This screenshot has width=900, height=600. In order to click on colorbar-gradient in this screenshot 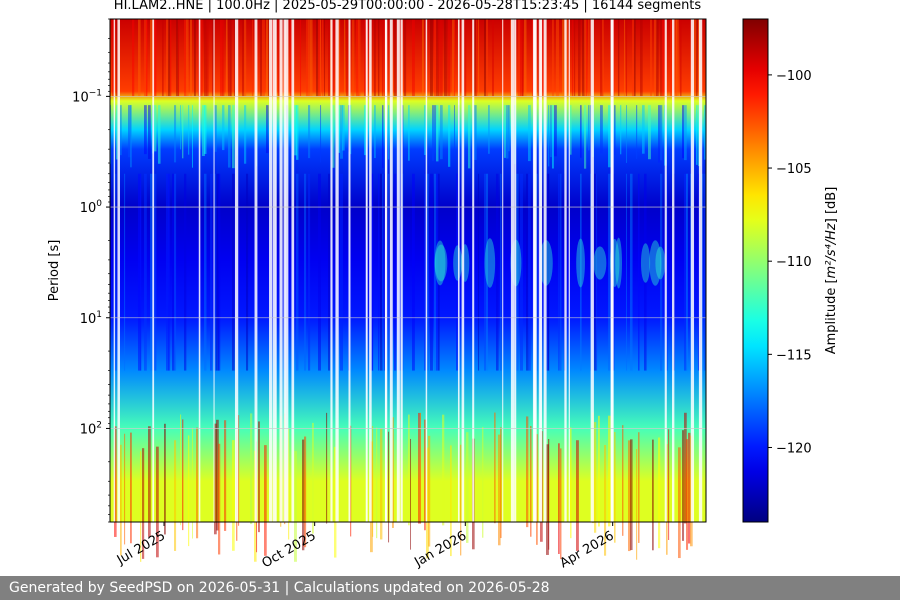, I will do `click(755, 270)`.